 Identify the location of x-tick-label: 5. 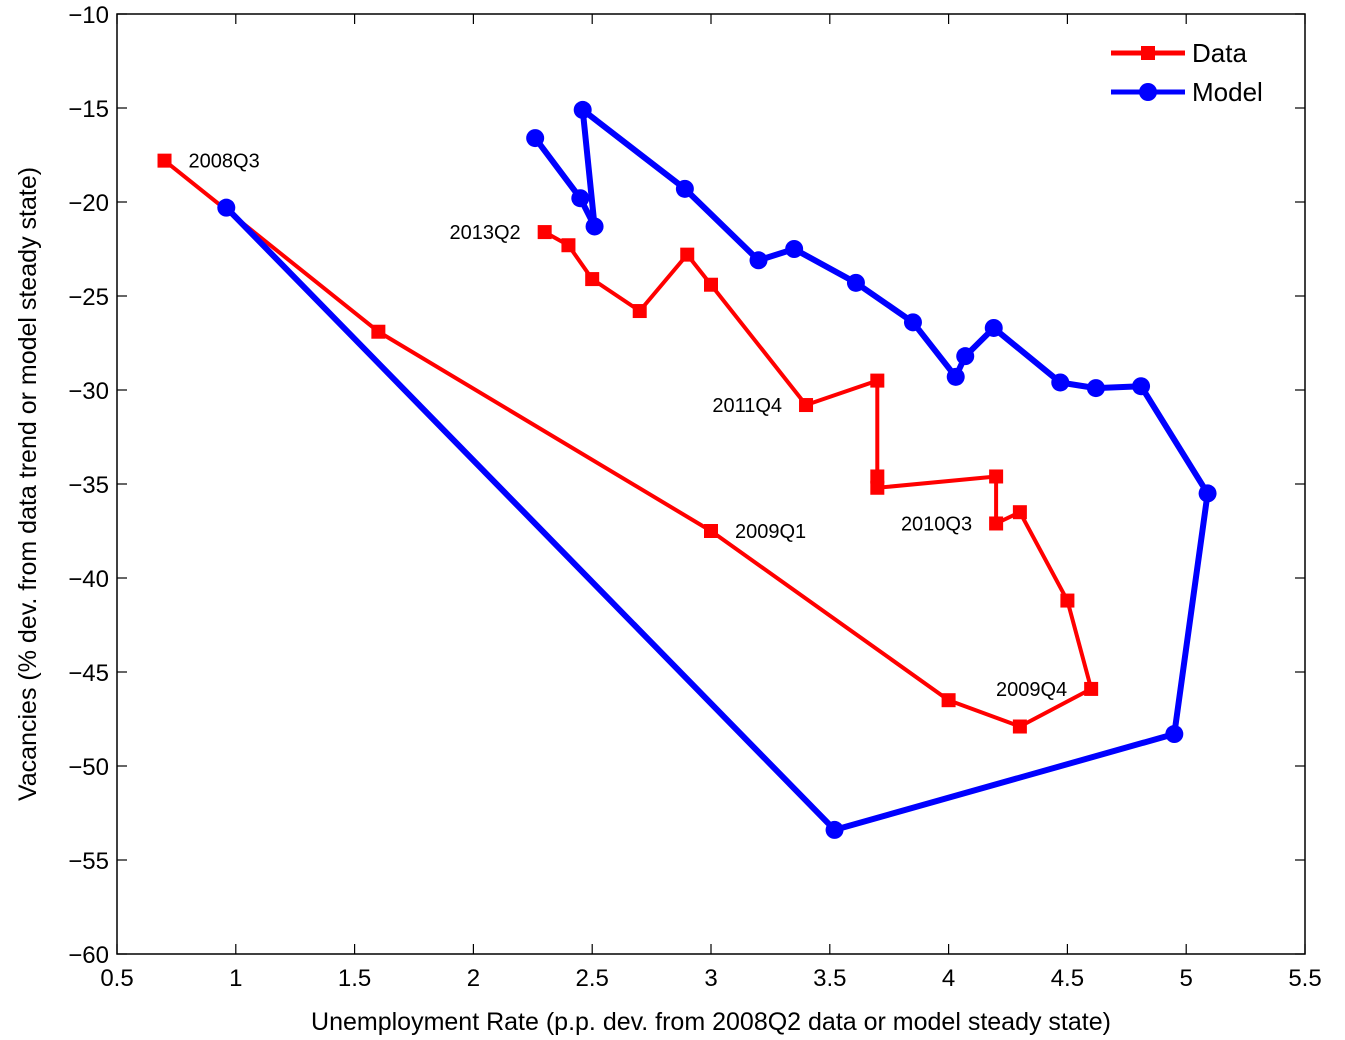
(1186, 978).